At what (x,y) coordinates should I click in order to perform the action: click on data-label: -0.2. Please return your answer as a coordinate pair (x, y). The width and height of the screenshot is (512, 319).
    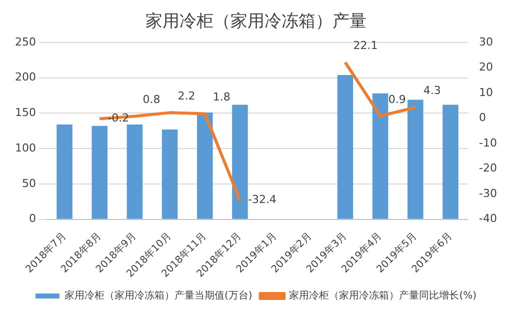
    Looking at the image, I should click on (119, 118).